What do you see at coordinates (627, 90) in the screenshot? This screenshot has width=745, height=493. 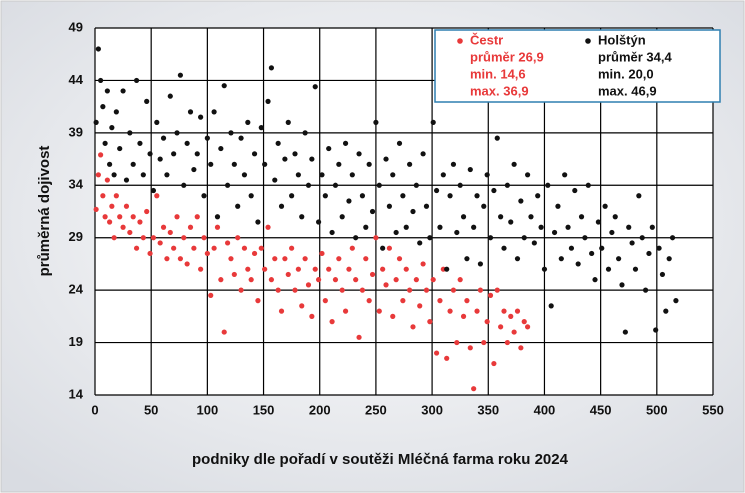 I see `legend-stat: max. 46,9` at bounding box center [627, 90].